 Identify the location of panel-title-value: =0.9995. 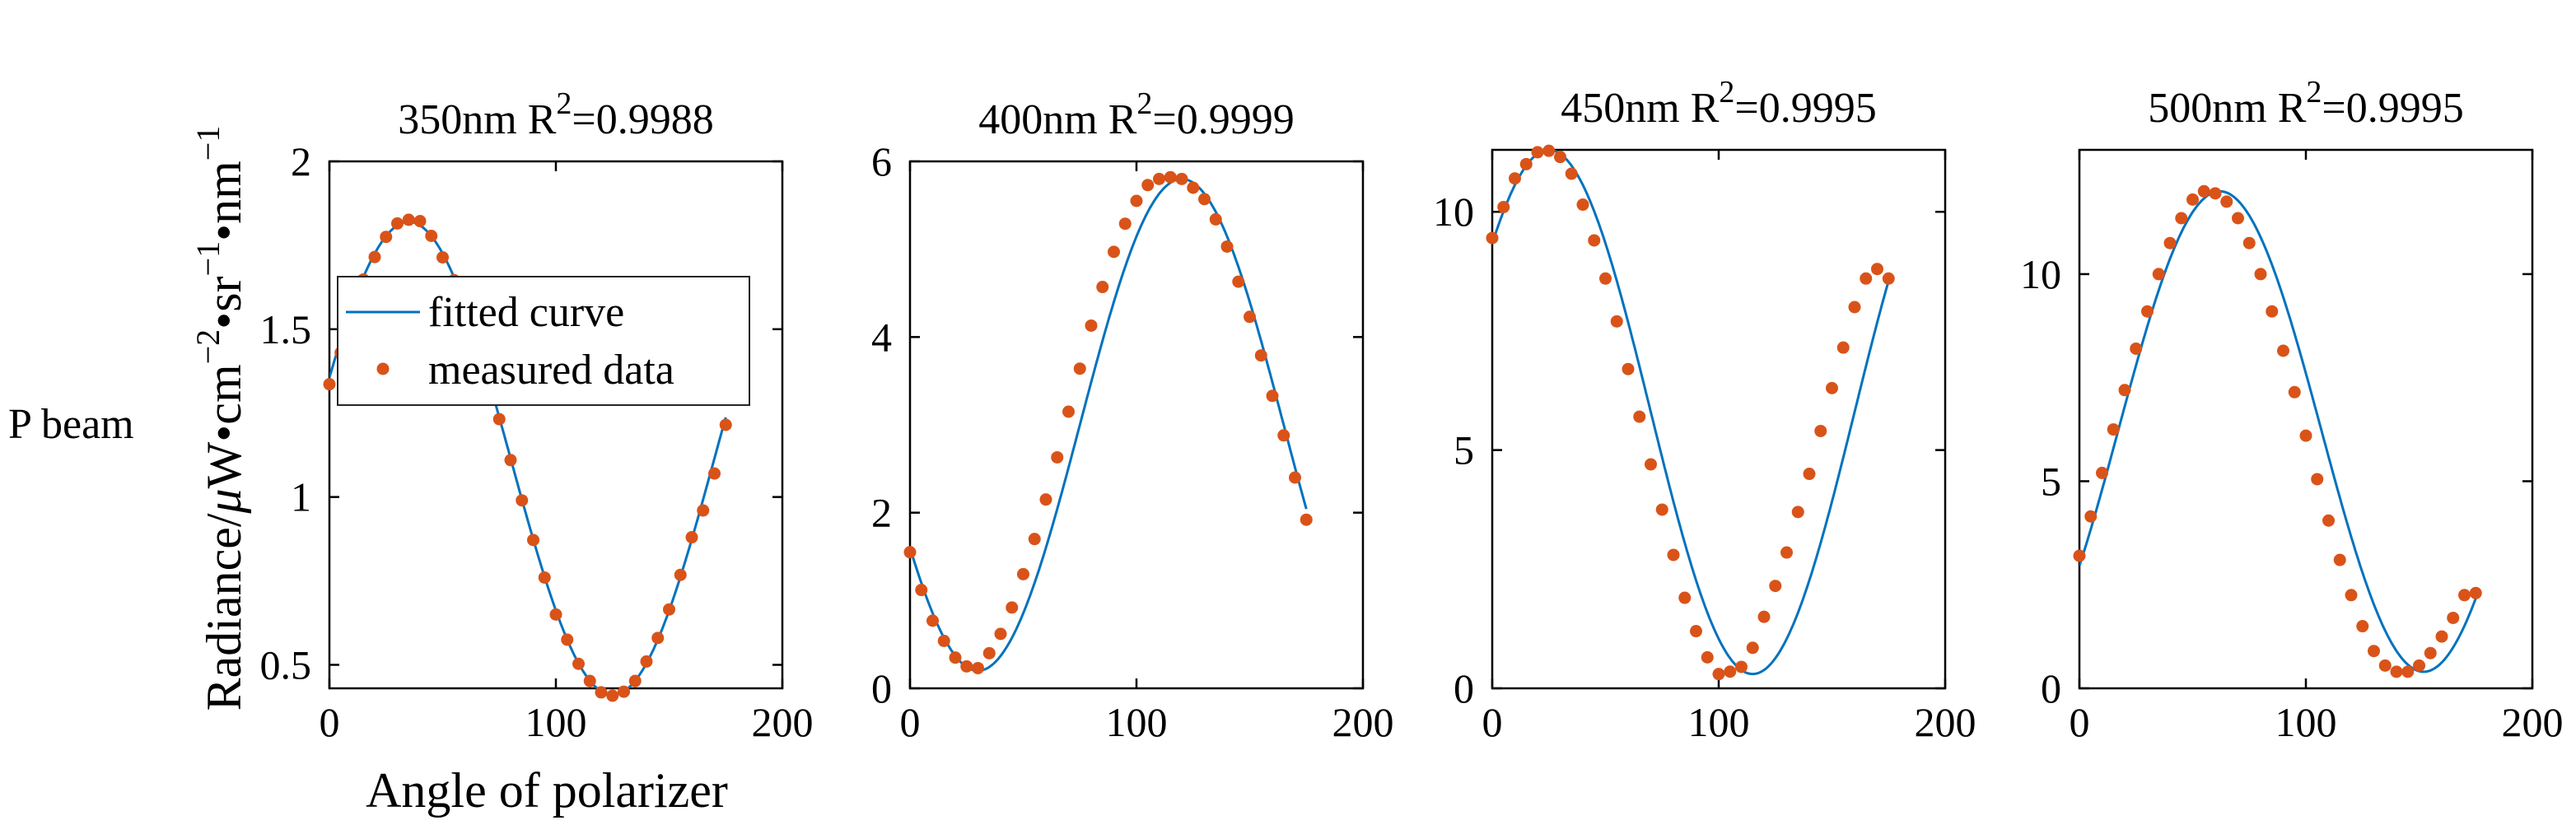
(1805, 108).